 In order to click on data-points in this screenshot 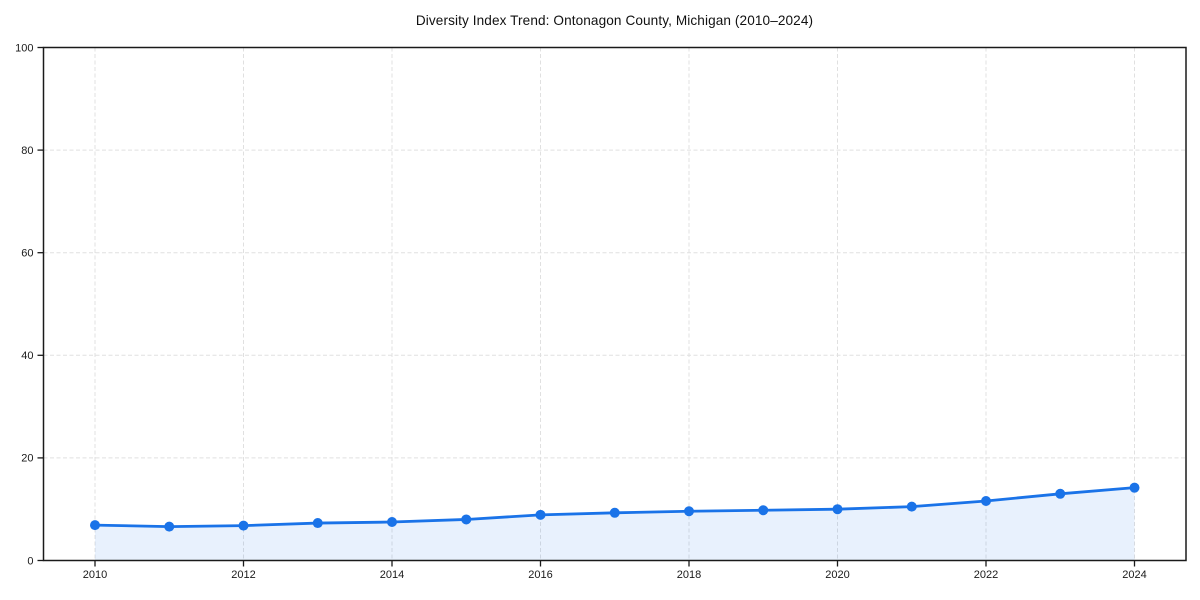, I will do `click(615, 507)`.